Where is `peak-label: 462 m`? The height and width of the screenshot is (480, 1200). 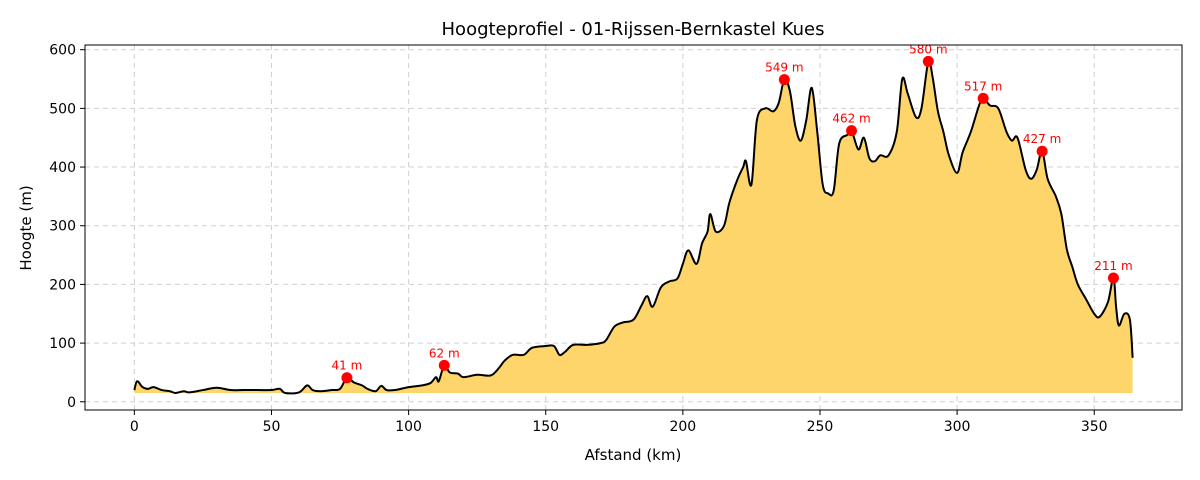 peak-label: 462 m is located at coordinates (851, 119).